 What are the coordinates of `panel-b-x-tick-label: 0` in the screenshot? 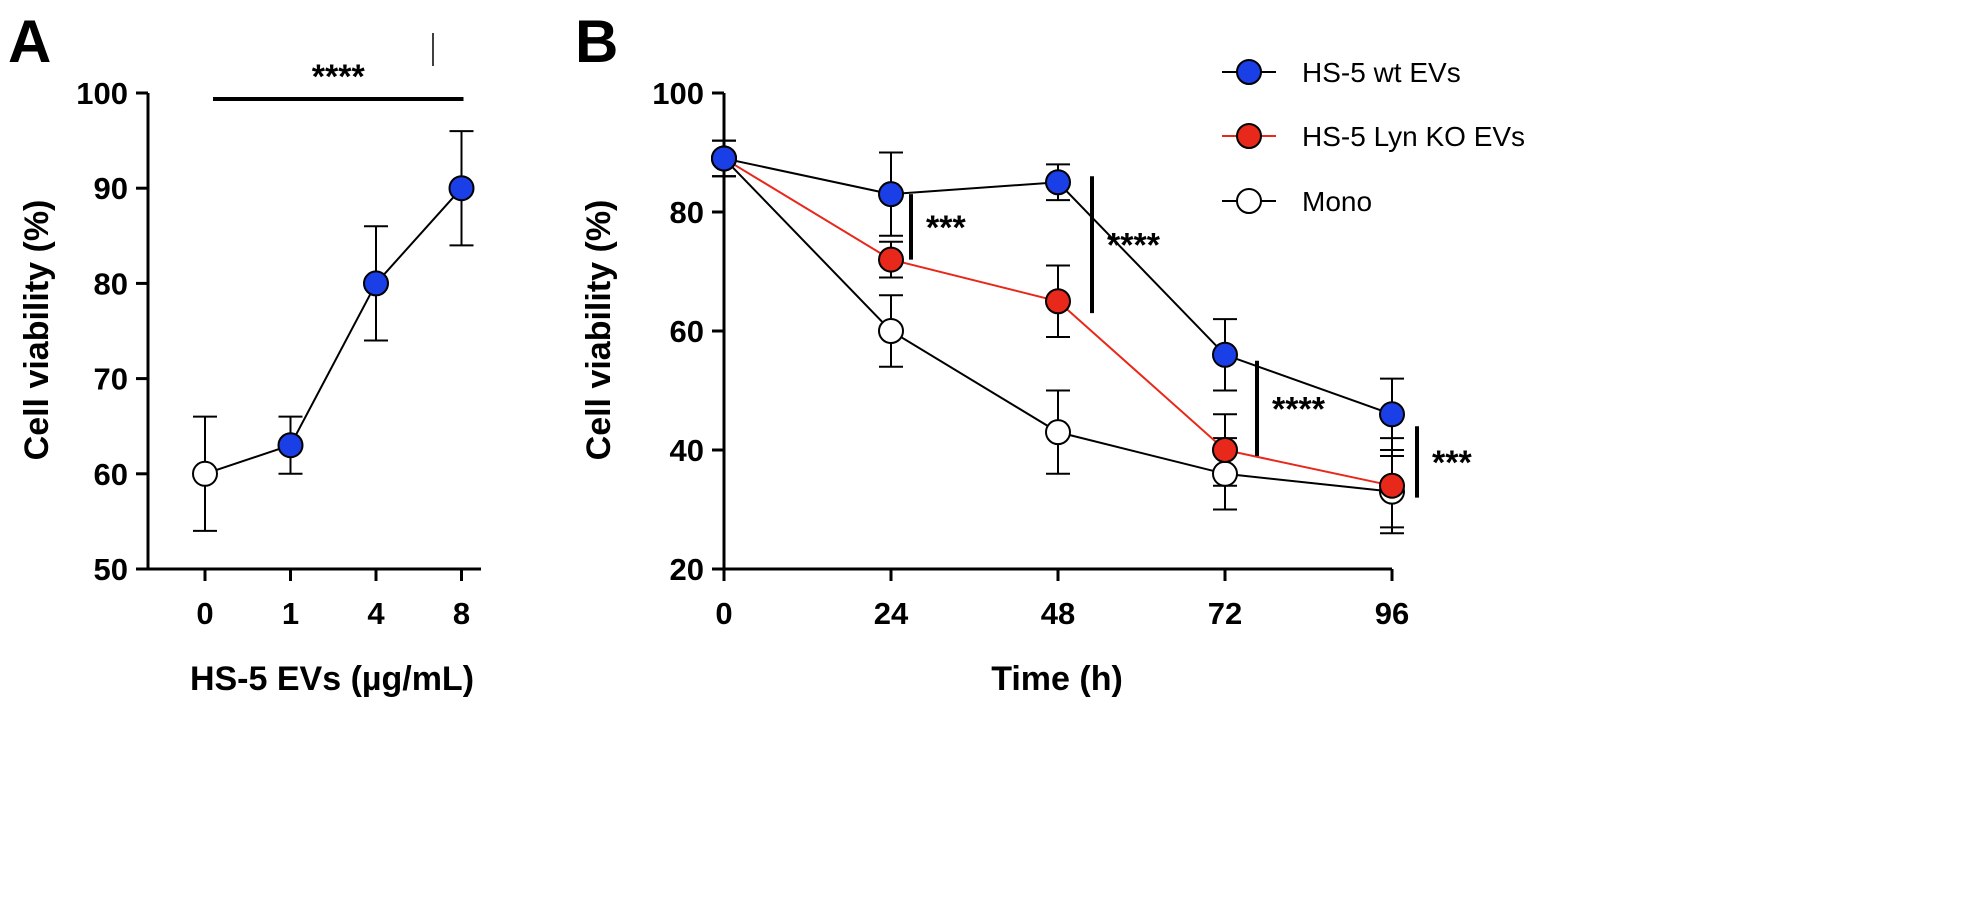 It's located at (723, 613).